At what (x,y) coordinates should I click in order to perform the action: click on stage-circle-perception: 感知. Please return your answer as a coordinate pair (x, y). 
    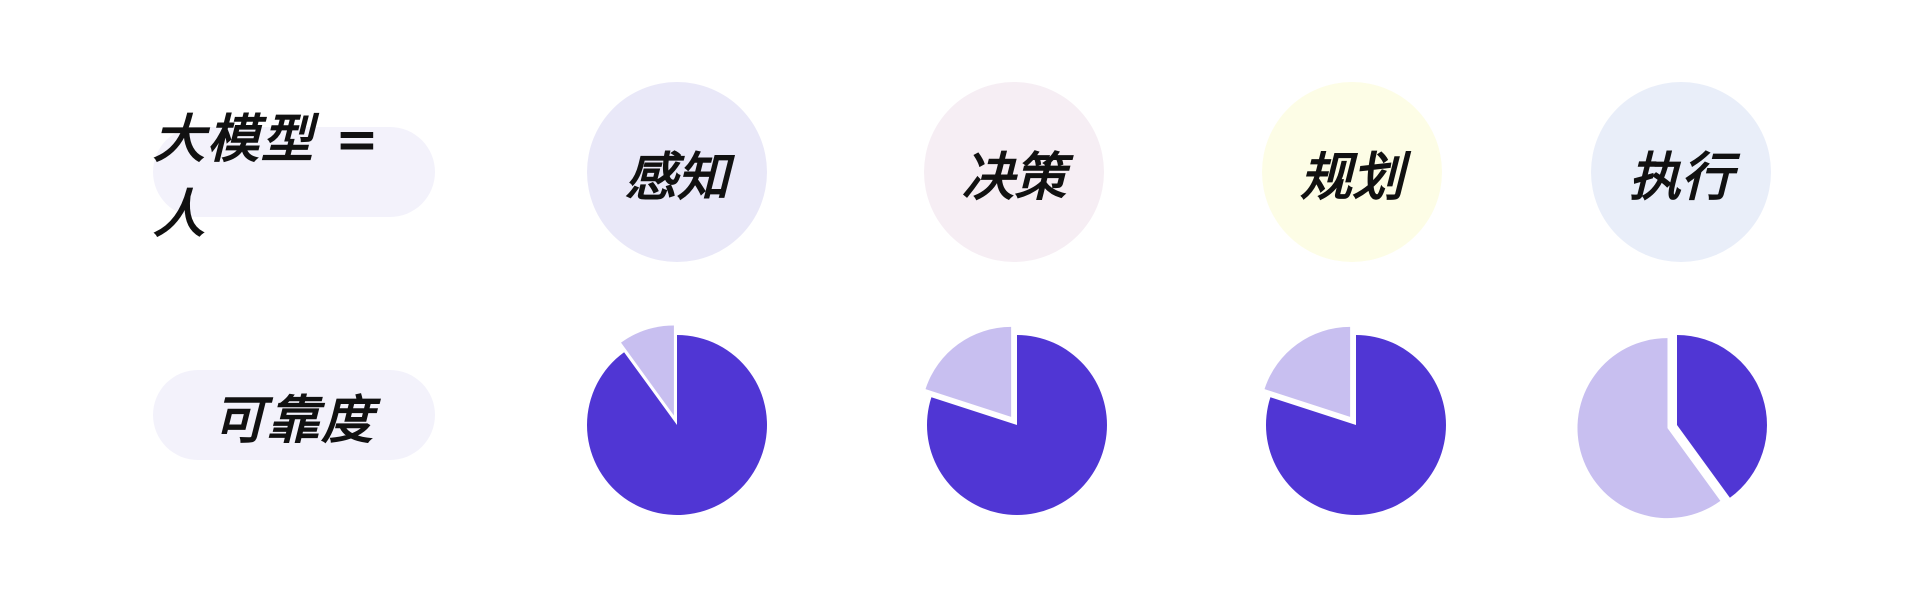
    Looking at the image, I should click on (677, 172).